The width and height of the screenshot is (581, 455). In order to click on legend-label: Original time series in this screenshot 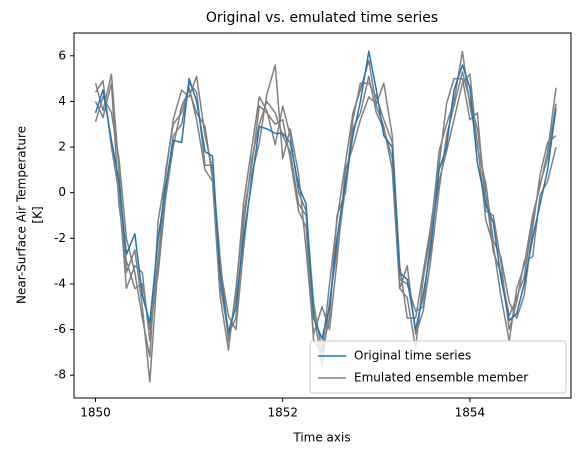, I will do `click(412, 356)`.